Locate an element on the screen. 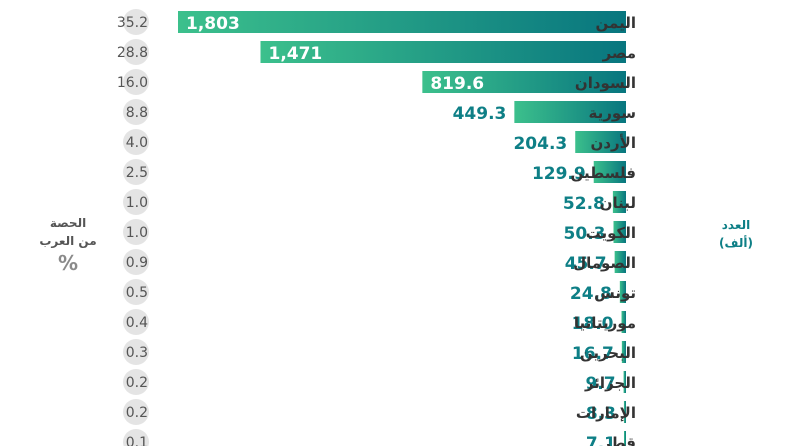 The height and width of the screenshot is (446, 792). count-label-line2: (ألف) is located at coordinates (736, 243).